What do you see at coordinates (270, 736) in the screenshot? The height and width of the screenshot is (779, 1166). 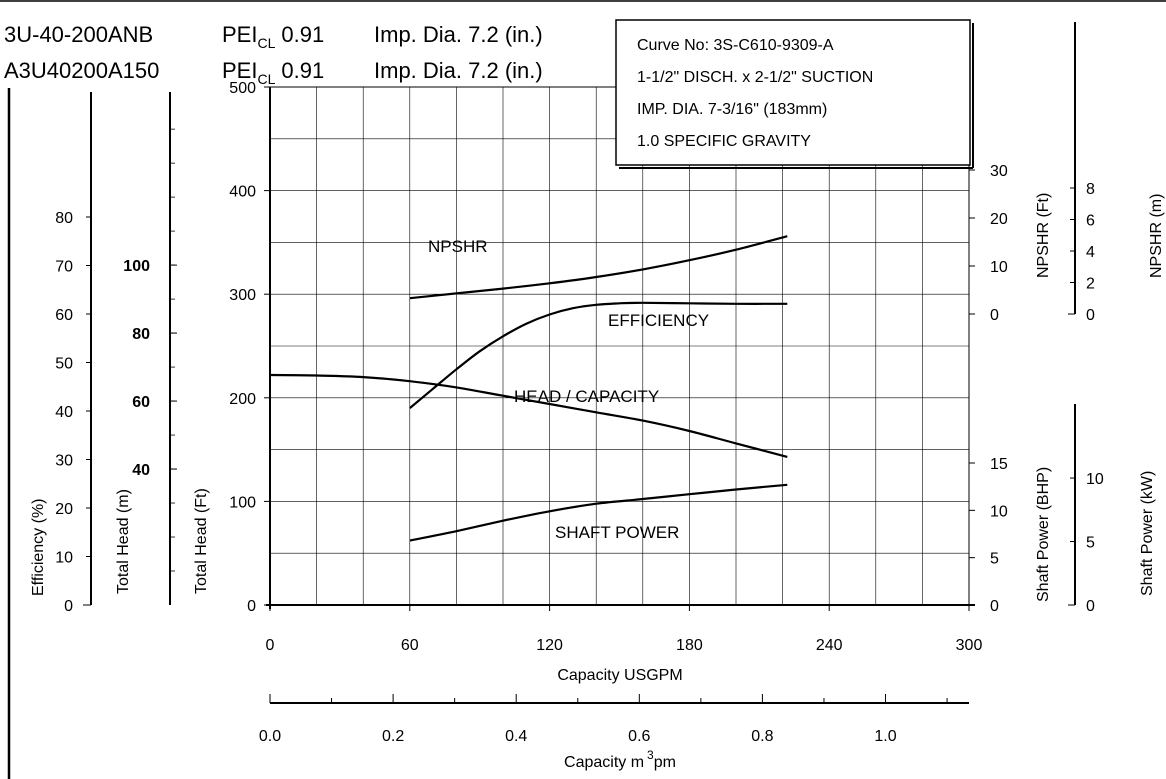 I see `m3pm-tick-label: 0.0` at bounding box center [270, 736].